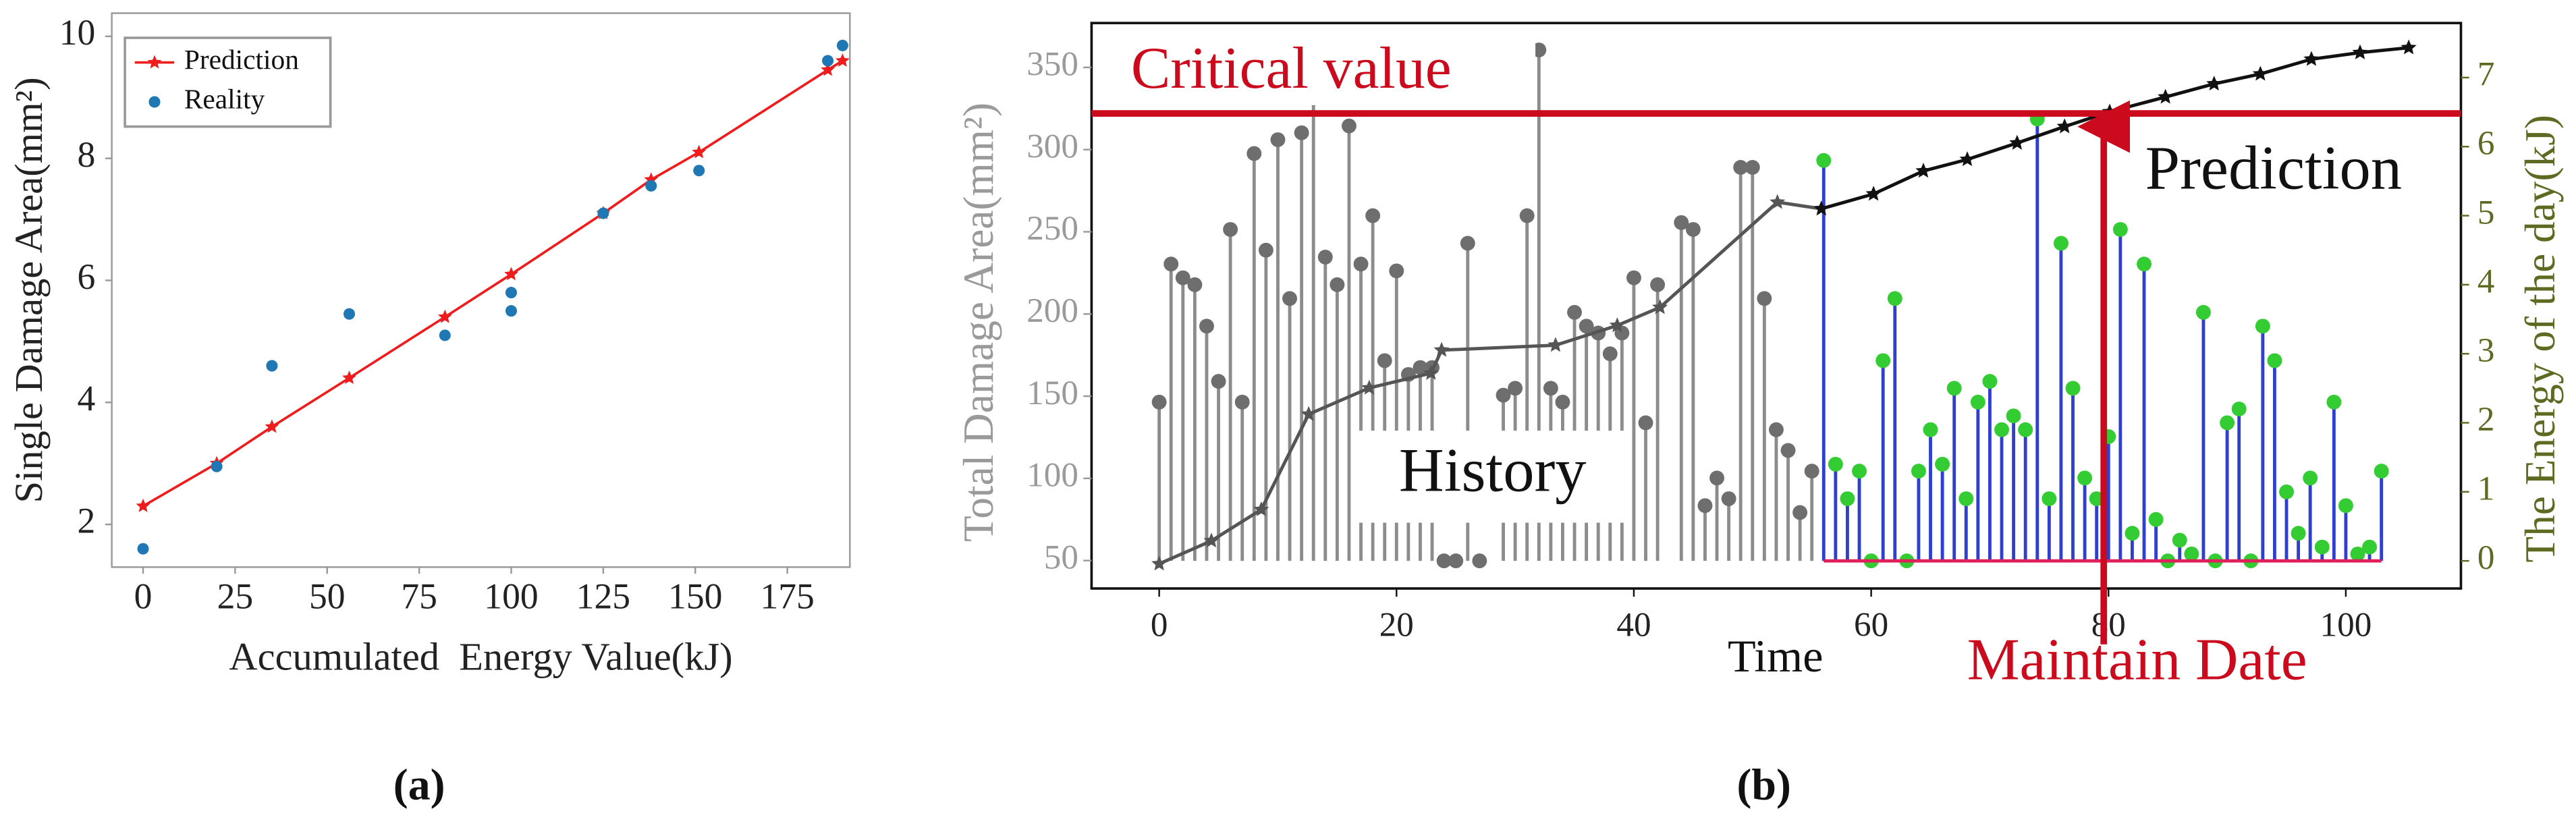  Describe the element at coordinates (1052, 64) in the screenshot. I see `y-tick-label: 350` at that location.